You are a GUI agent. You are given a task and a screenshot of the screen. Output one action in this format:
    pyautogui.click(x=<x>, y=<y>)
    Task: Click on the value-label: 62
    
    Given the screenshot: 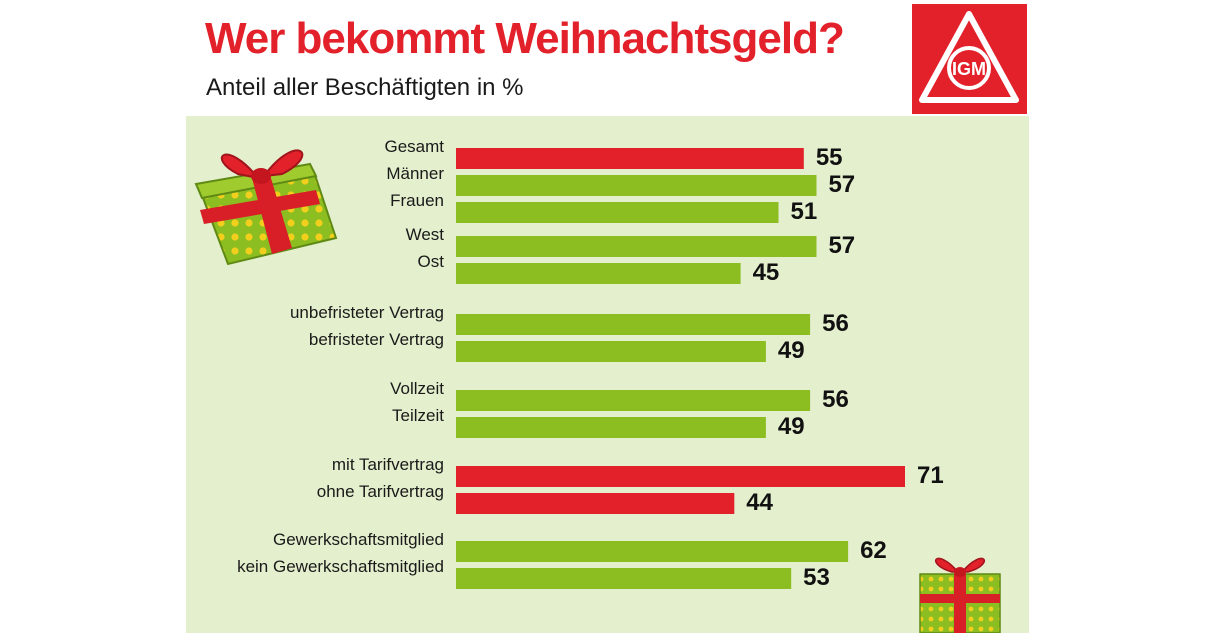 What is the action you would take?
    pyautogui.click(x=873, y=550)
    